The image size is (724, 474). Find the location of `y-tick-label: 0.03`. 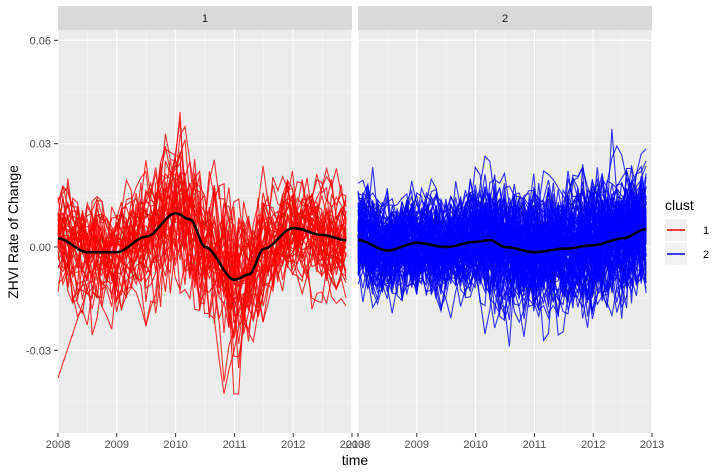

y-tick-label: 0.03 is located at coordinates (40, 145).